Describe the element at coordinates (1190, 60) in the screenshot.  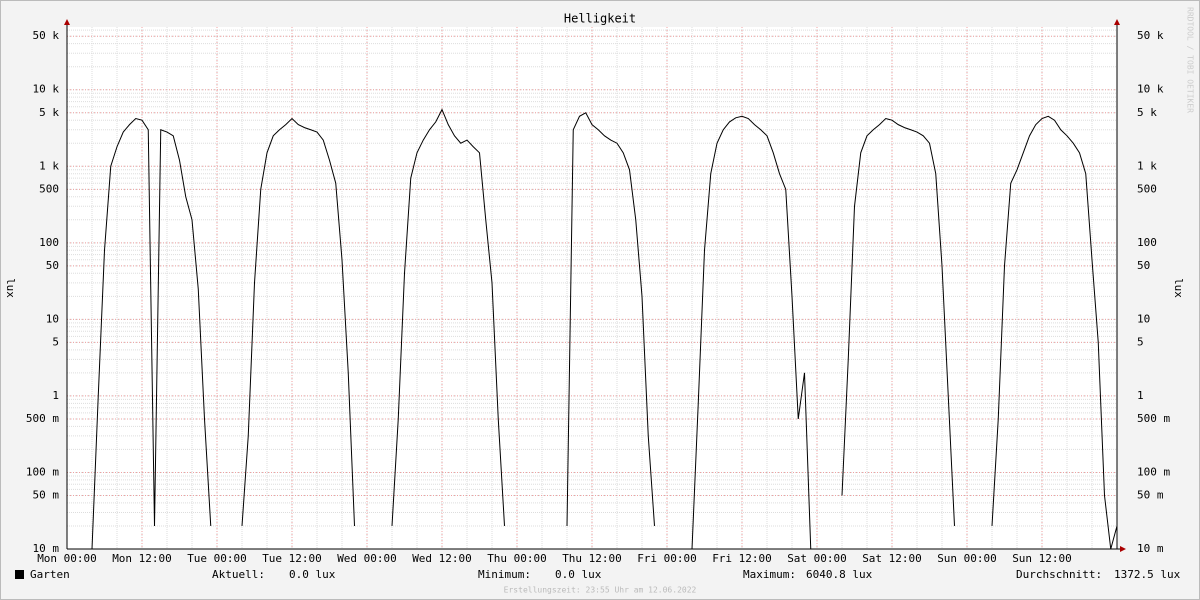
I see `watermark: RRDTOOL / TOBI OETIKER` at that location.